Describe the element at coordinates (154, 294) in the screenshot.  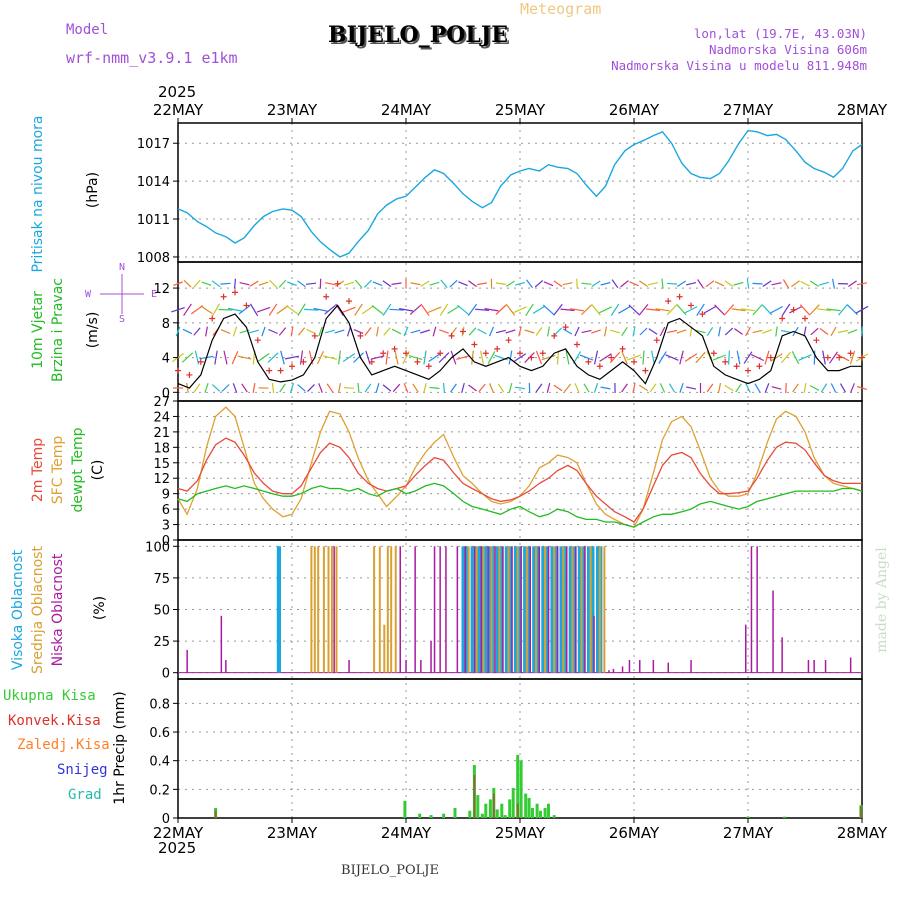
I see `compass-e: E` at that location.